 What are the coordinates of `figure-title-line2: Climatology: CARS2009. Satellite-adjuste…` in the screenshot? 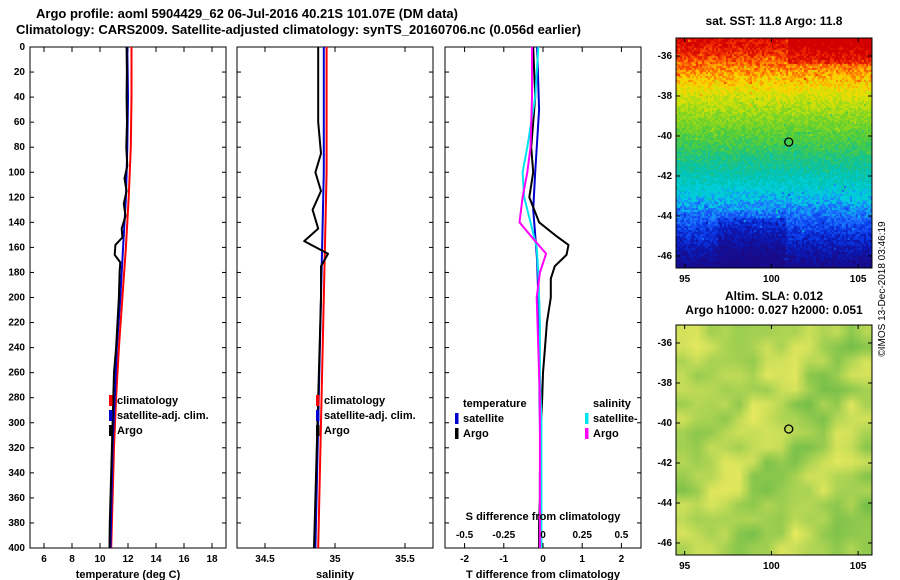 It's located at (298, 29).